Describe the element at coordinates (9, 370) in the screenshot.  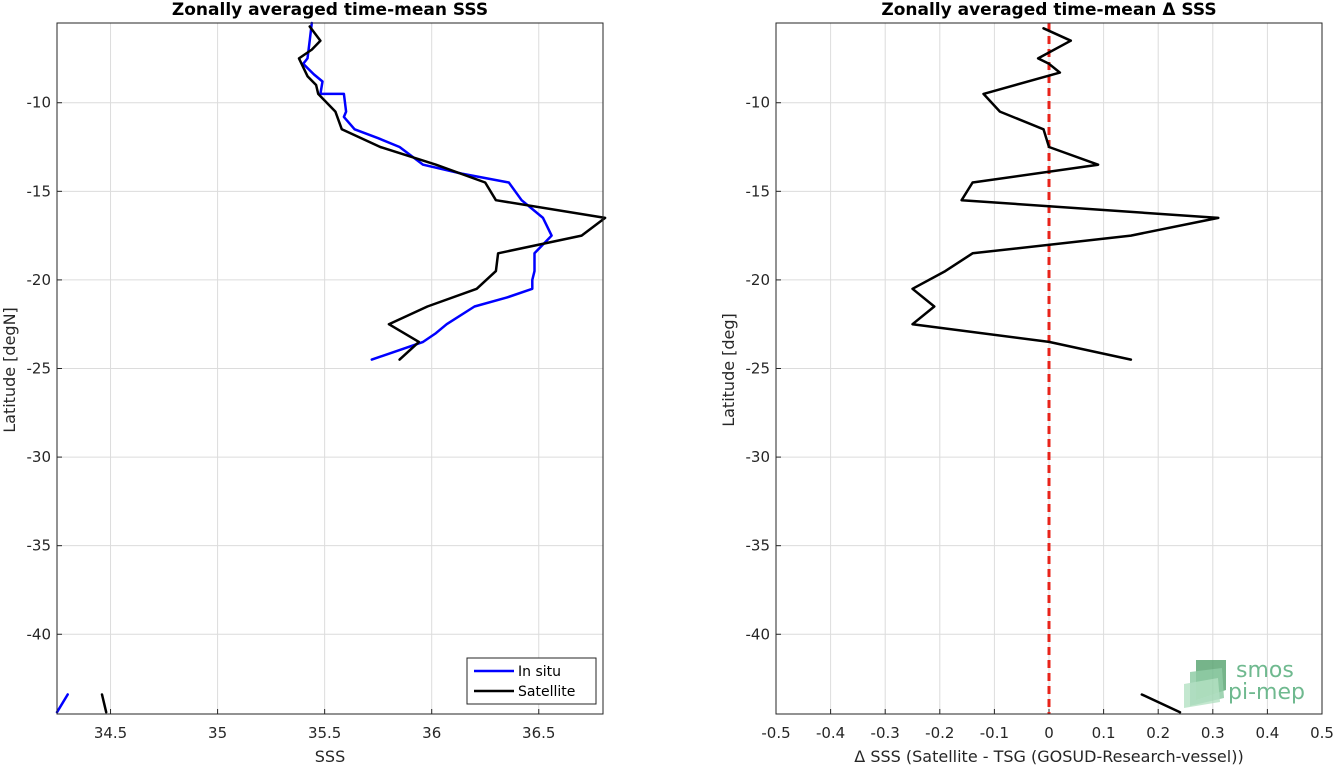
I see `left-y-axis-label: Latitude [degN]` at that location.